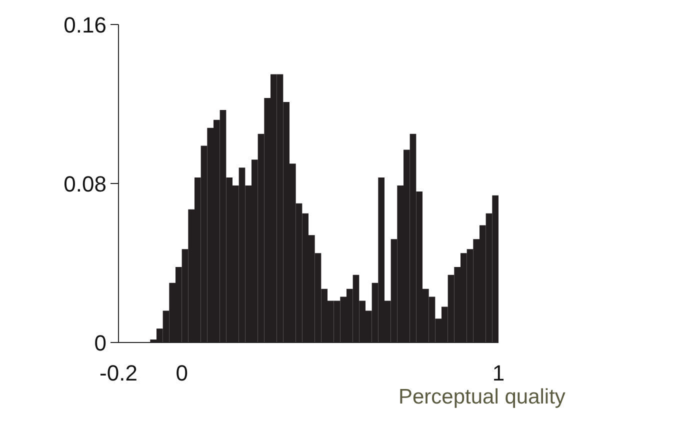  I want to click on x-axis-title: Perceptual quality, so click(482, 397).